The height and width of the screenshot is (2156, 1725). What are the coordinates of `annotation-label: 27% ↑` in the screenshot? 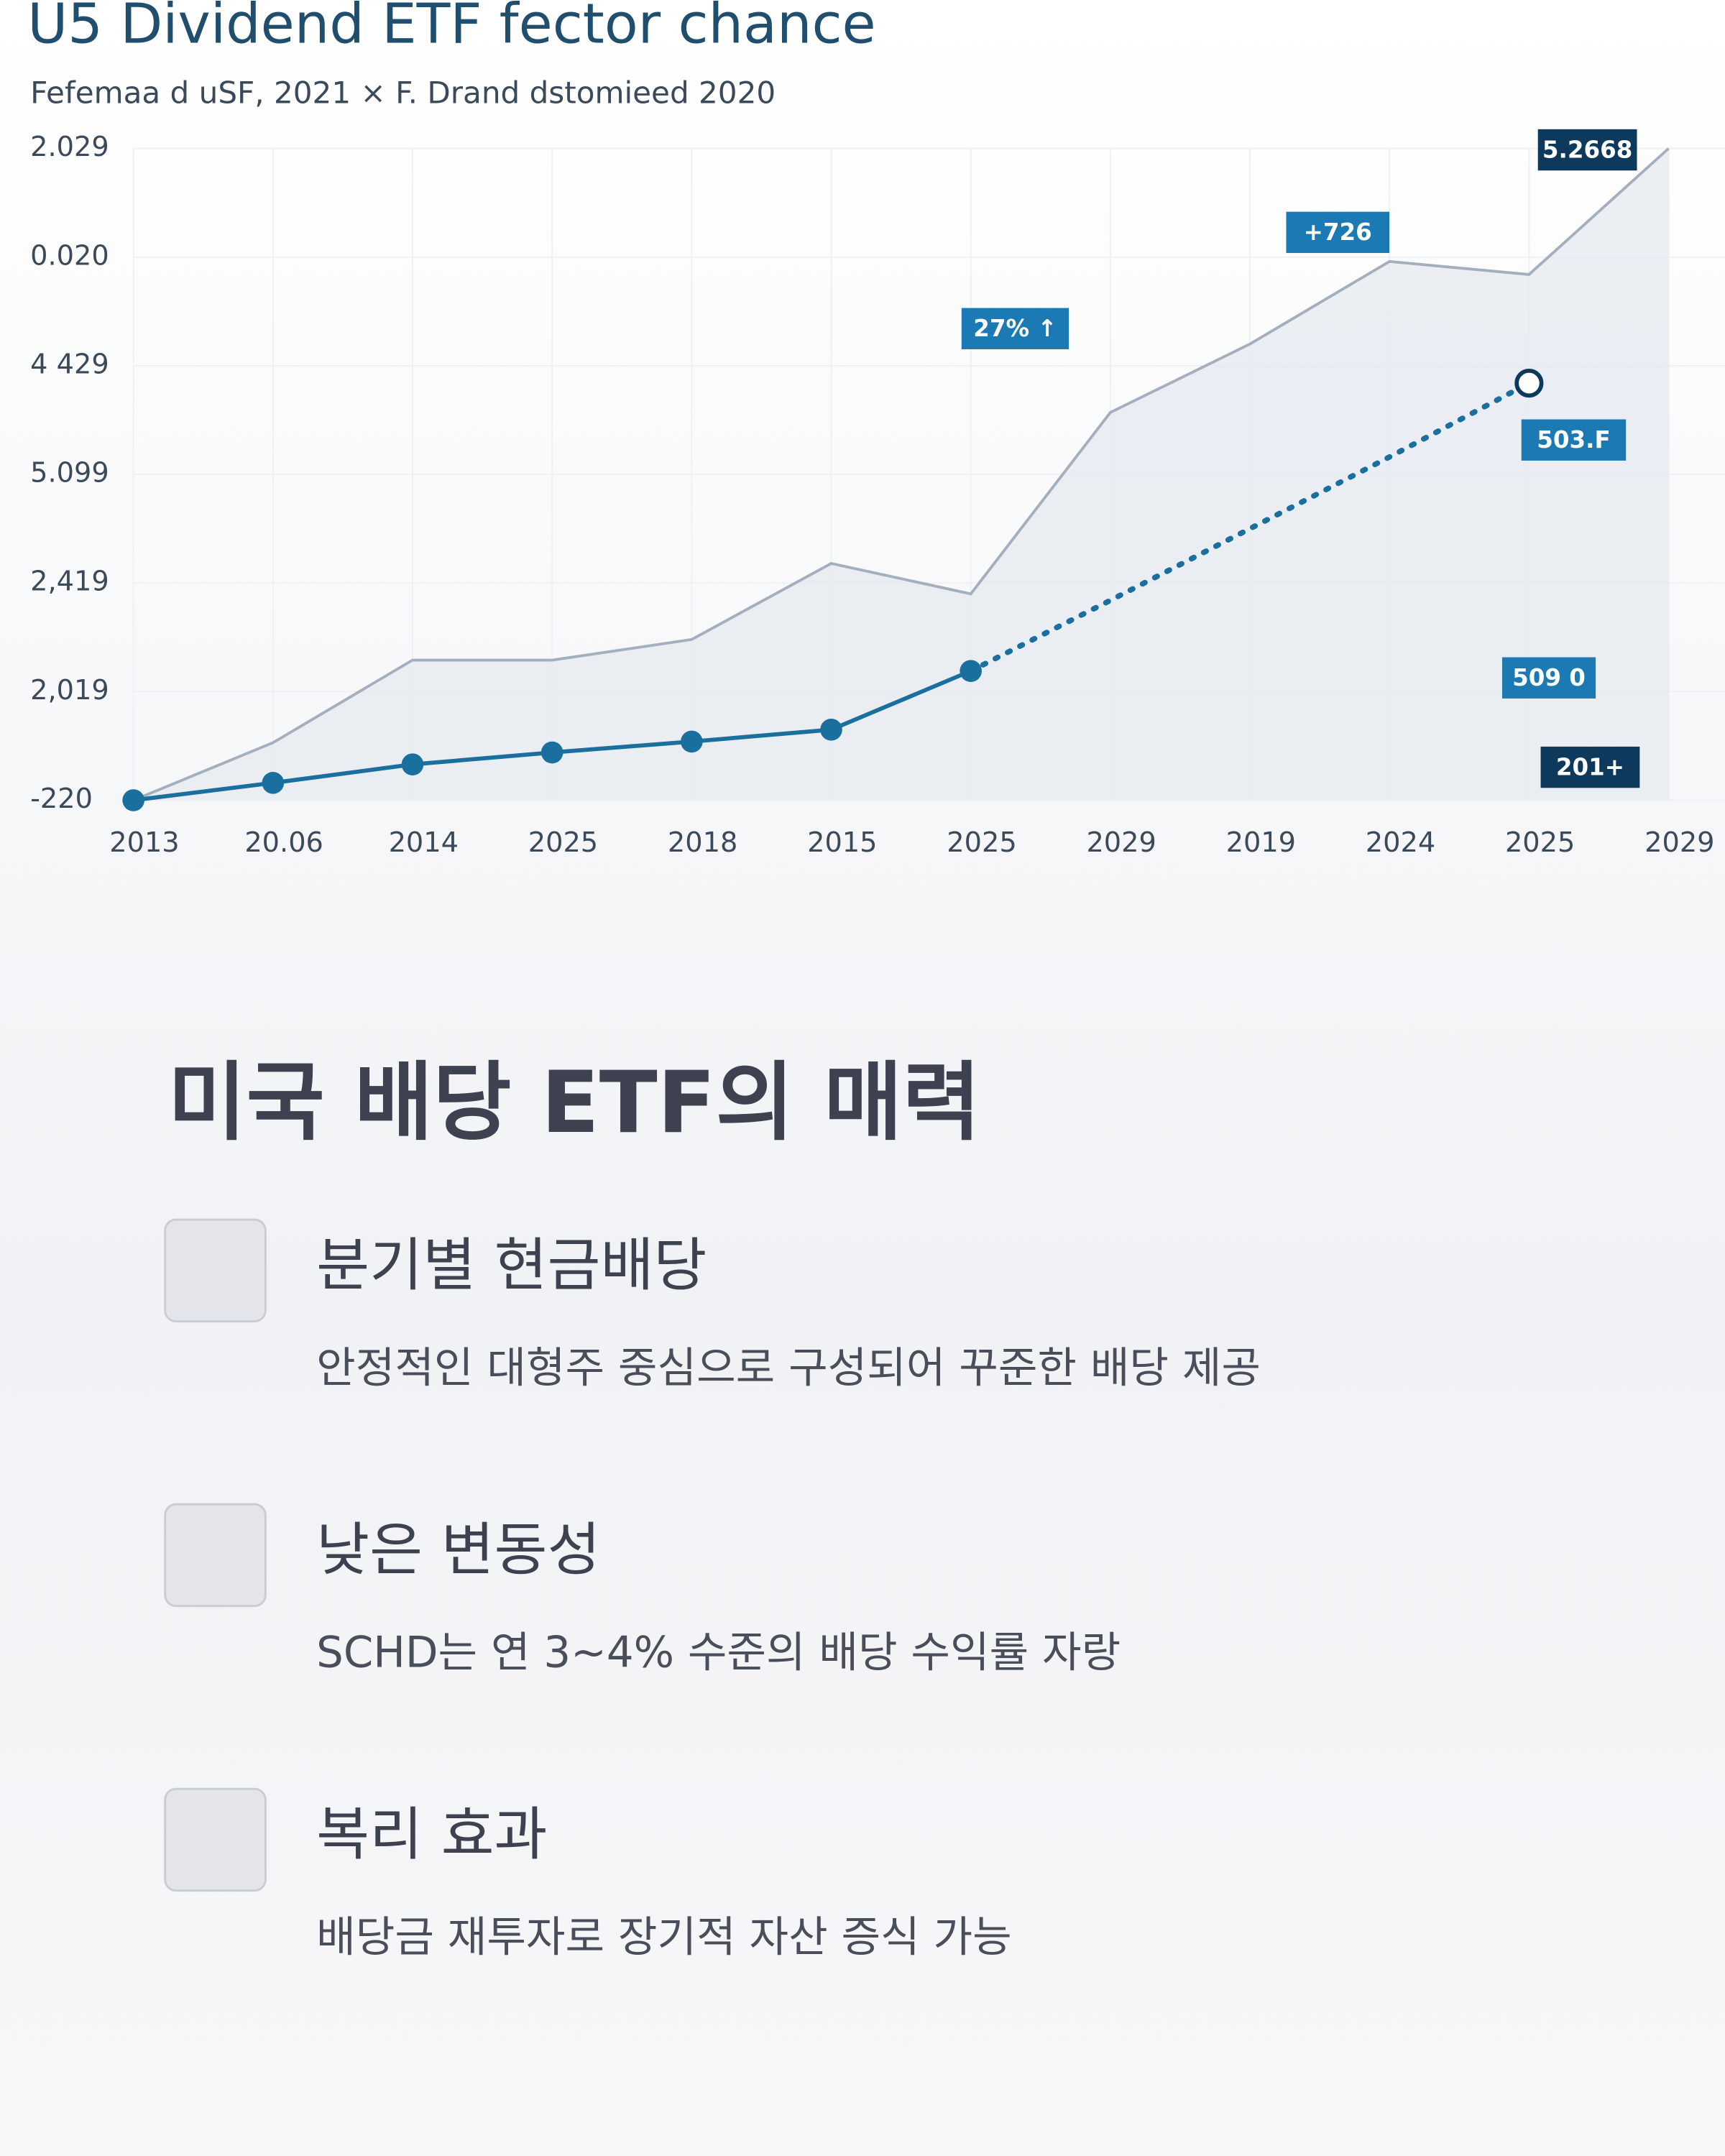 It's located at (1015, 328).